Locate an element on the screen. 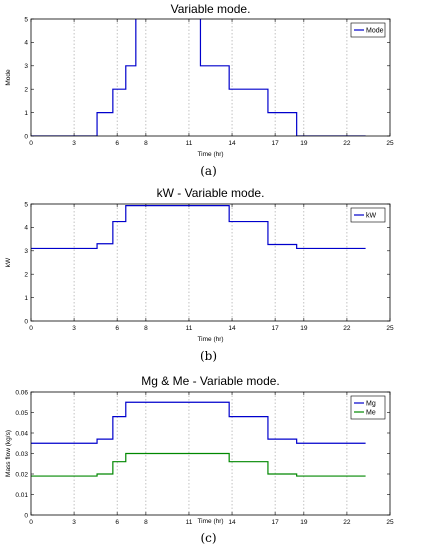 Image resolution: width=422 pixels, height=550 pixels. subfigure-caption: (c) is located at coordinates (208, 538).